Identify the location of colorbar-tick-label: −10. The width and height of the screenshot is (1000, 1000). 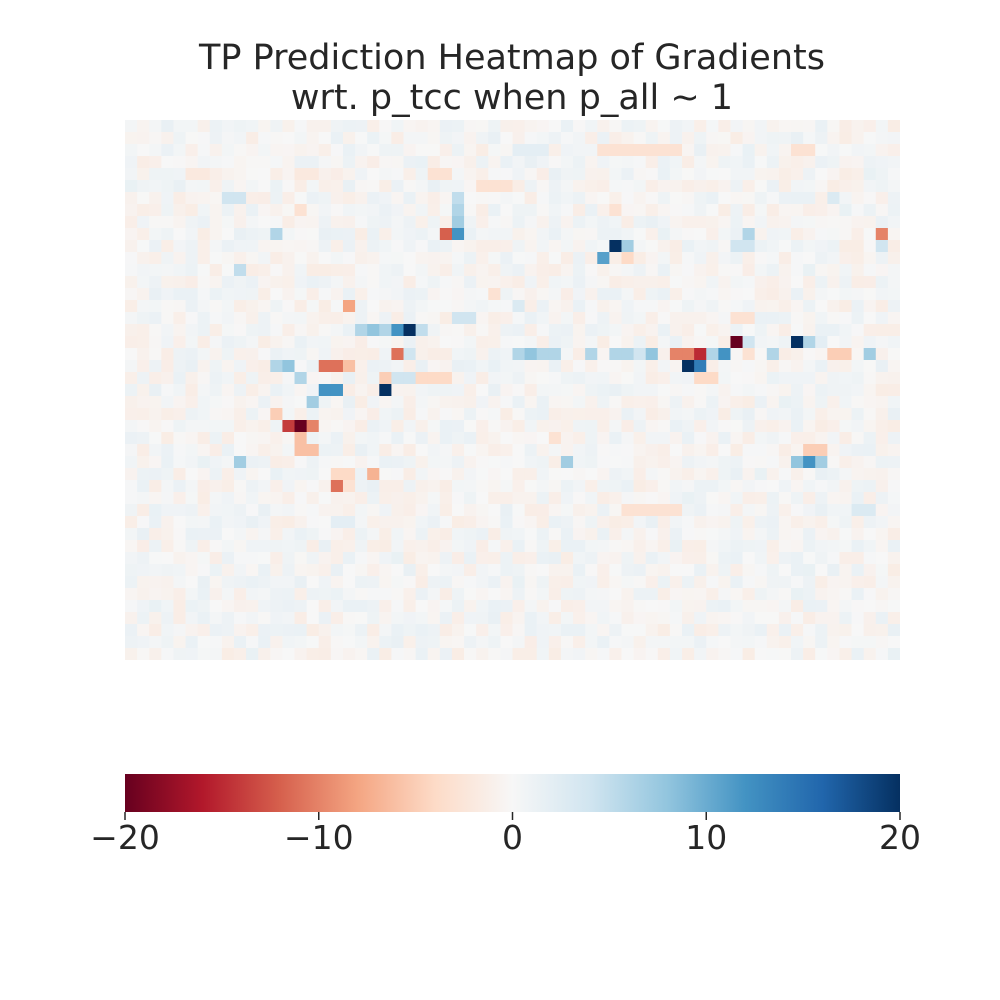
(318, 837).